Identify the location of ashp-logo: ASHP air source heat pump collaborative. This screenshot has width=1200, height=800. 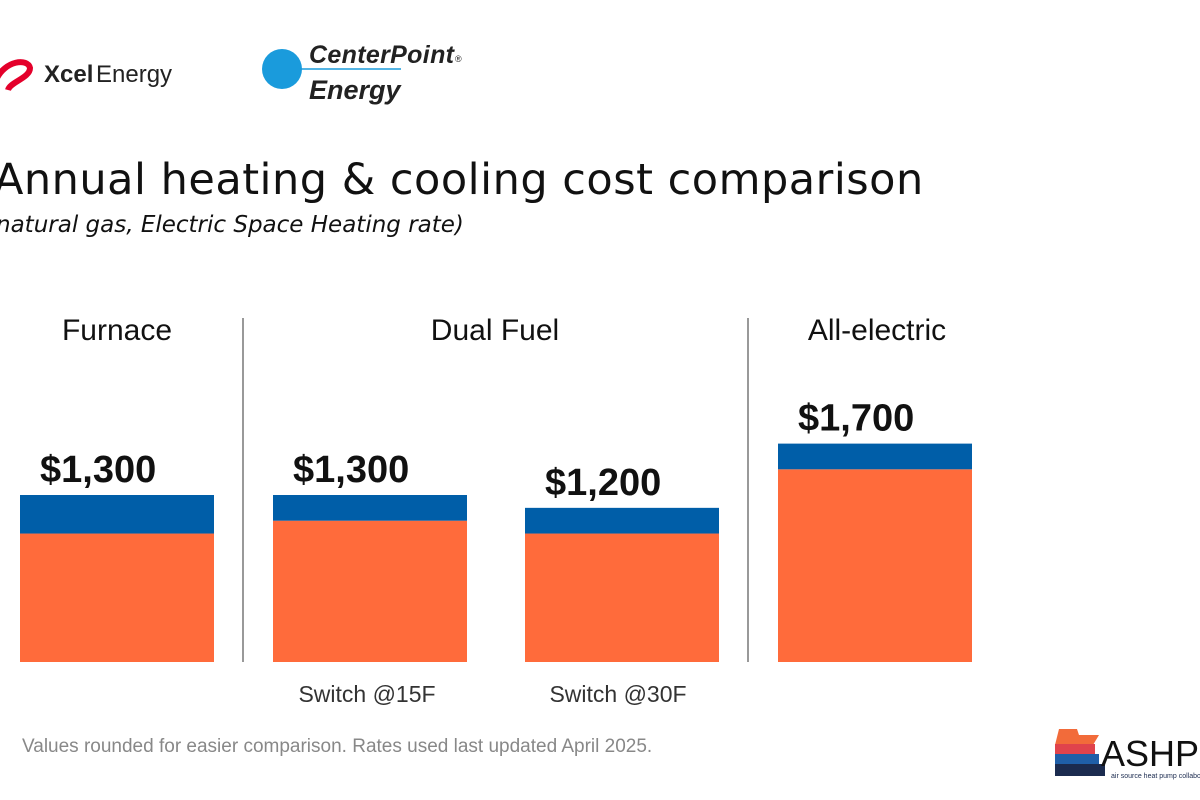
(1126, 757).